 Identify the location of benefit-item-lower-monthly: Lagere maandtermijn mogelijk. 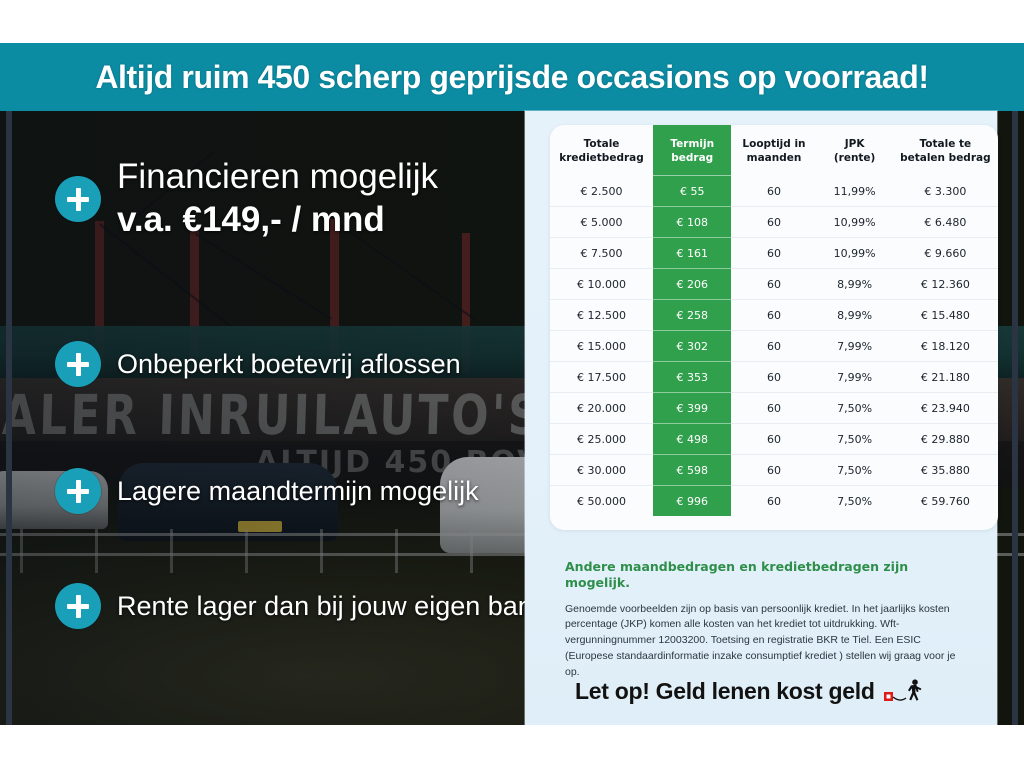
(267, 491).